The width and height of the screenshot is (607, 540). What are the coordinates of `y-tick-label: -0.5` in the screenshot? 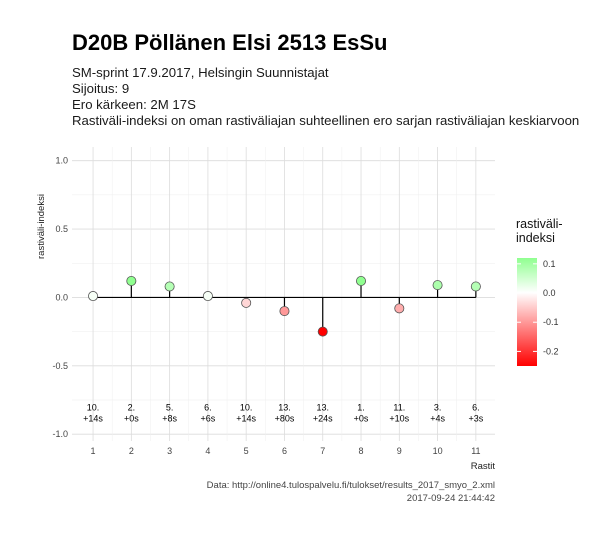 It's located at (60, 366).